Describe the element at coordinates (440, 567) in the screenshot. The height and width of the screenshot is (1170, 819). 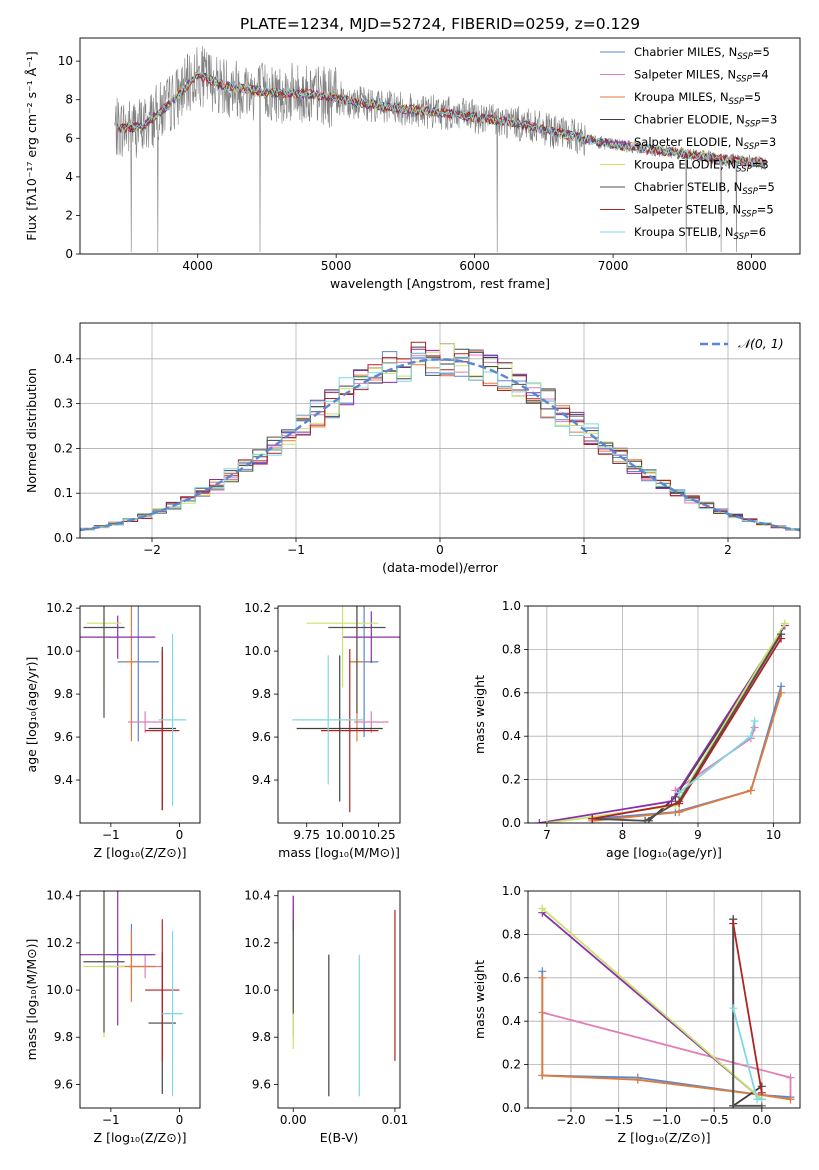
I see `residuals-xlabel: (data-model)/error` at that location.